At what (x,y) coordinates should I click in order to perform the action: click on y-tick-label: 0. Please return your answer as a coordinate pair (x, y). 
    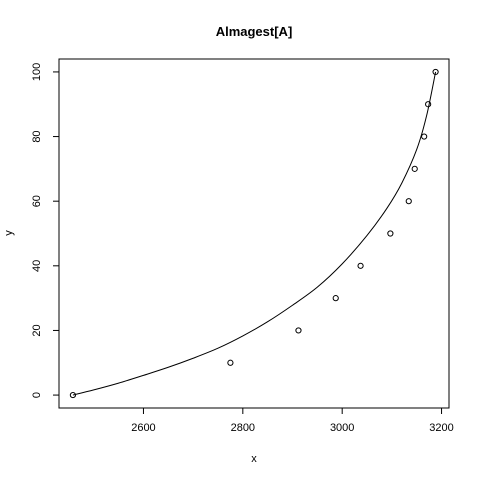
    Looking at the image, I should click on (37, 395).